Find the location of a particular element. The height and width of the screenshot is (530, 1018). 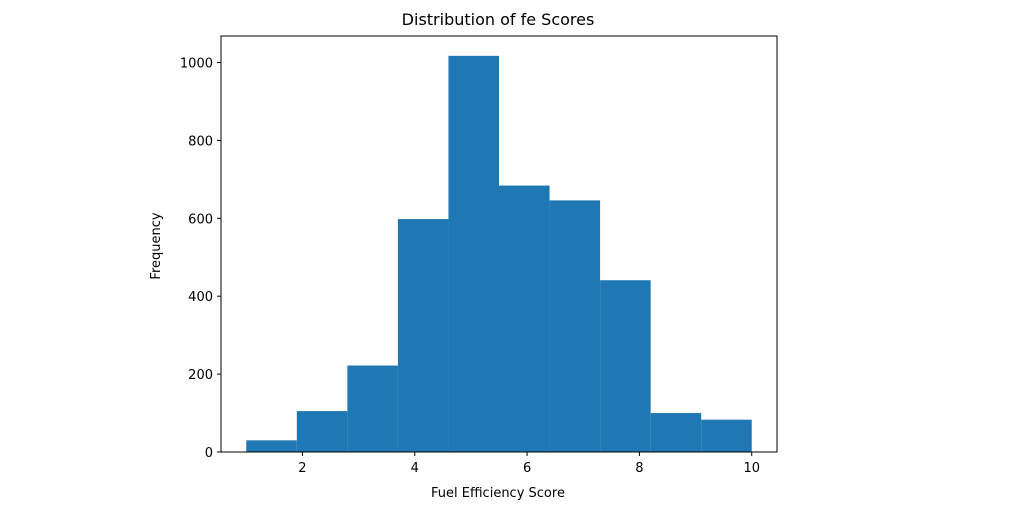

x-axis-label: Fuel Efficiency Score is located at coordinates (498, 493).